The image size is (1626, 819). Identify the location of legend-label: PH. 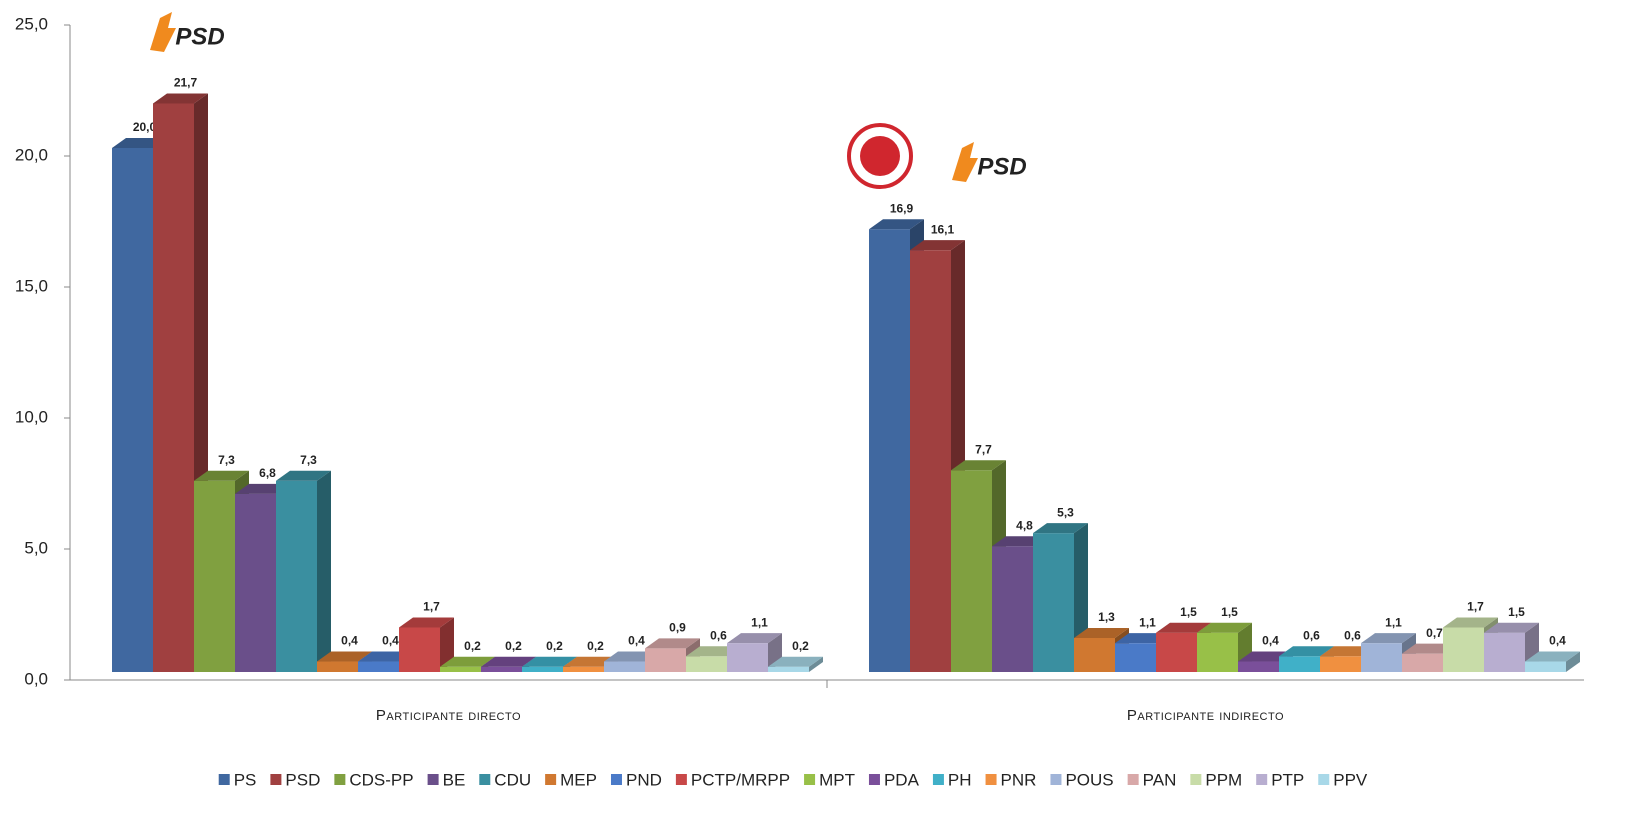
(960, 779).